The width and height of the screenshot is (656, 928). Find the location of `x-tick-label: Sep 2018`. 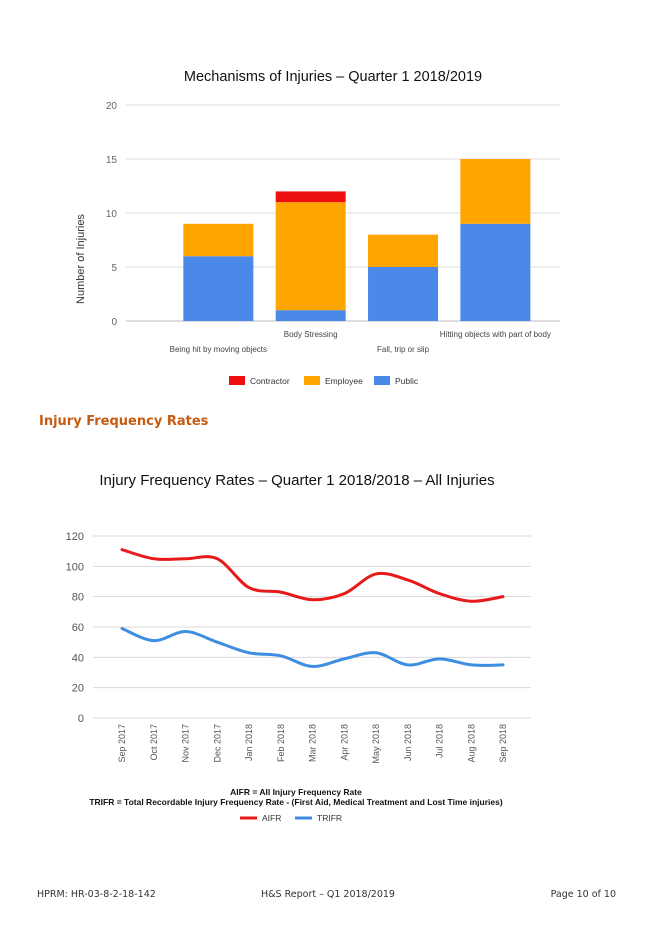

x-tick-label: Sep 2018 is located at coordinates (503, 743).